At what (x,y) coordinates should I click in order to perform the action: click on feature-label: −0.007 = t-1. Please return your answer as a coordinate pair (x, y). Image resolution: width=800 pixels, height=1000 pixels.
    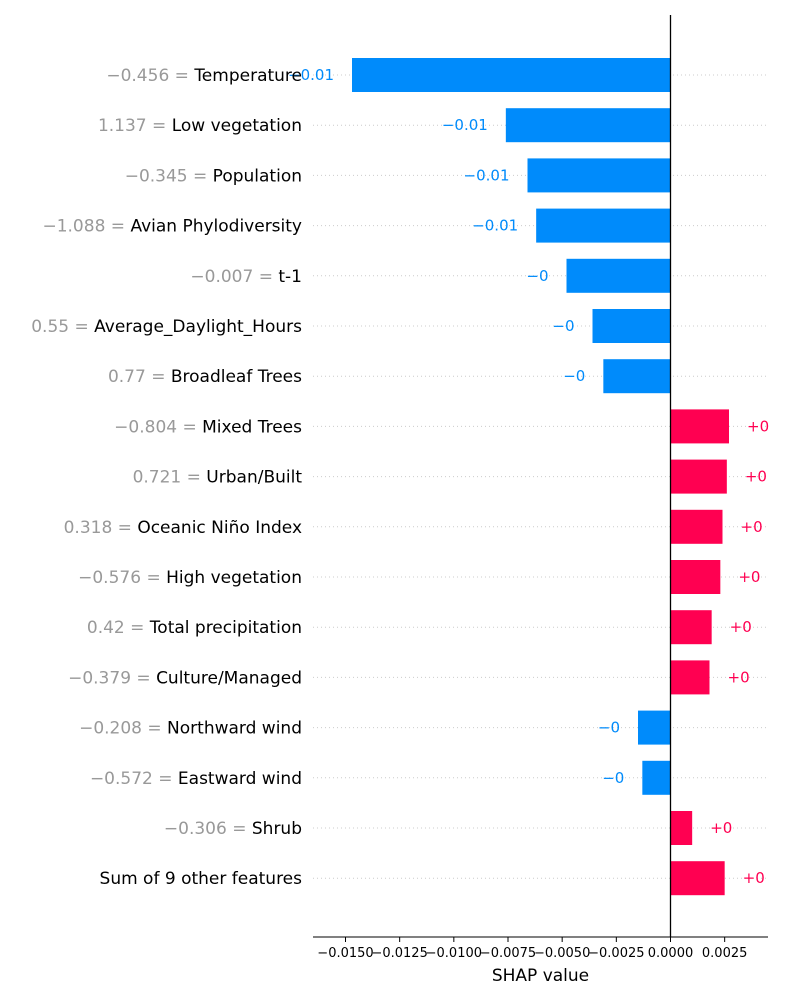
    Looking at the image, I should click on (246, 277).